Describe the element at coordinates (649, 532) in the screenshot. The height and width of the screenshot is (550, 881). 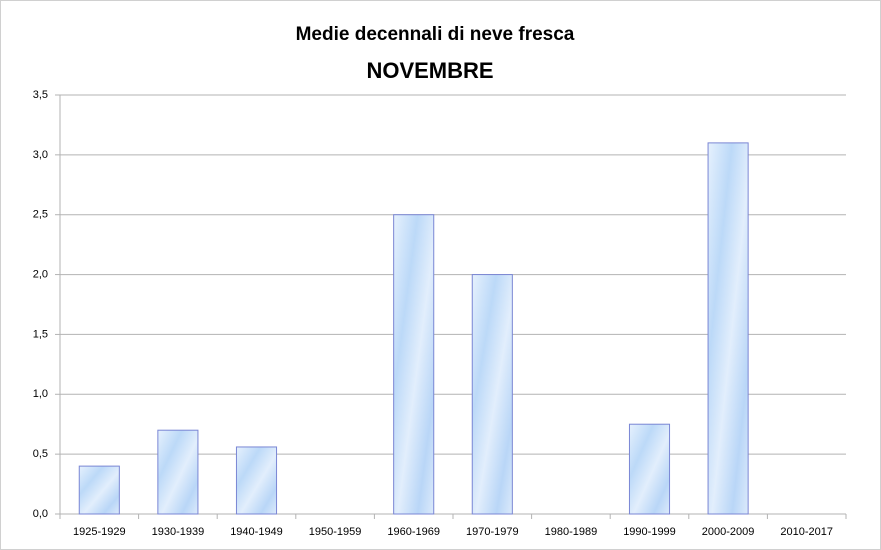
I see `x-tick-label: 1990-1999` at that location.